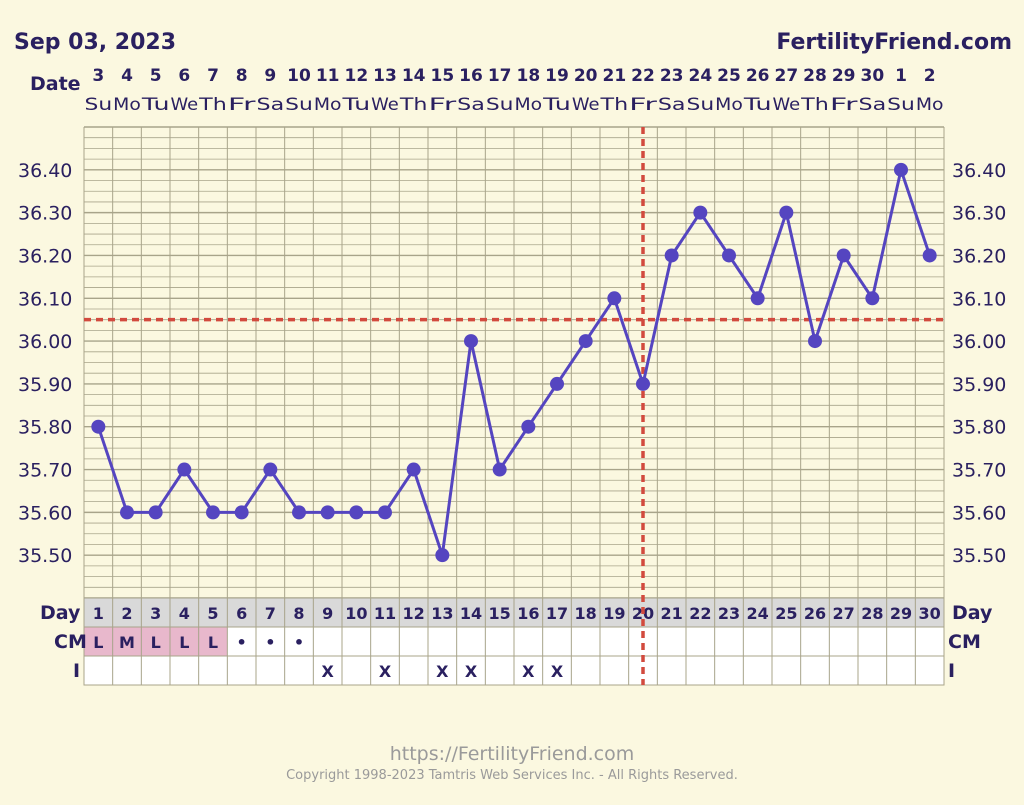  Describe the element at coordinates (298, 613) in the screenshot. I see `cycle-day-label: 8` at that location.